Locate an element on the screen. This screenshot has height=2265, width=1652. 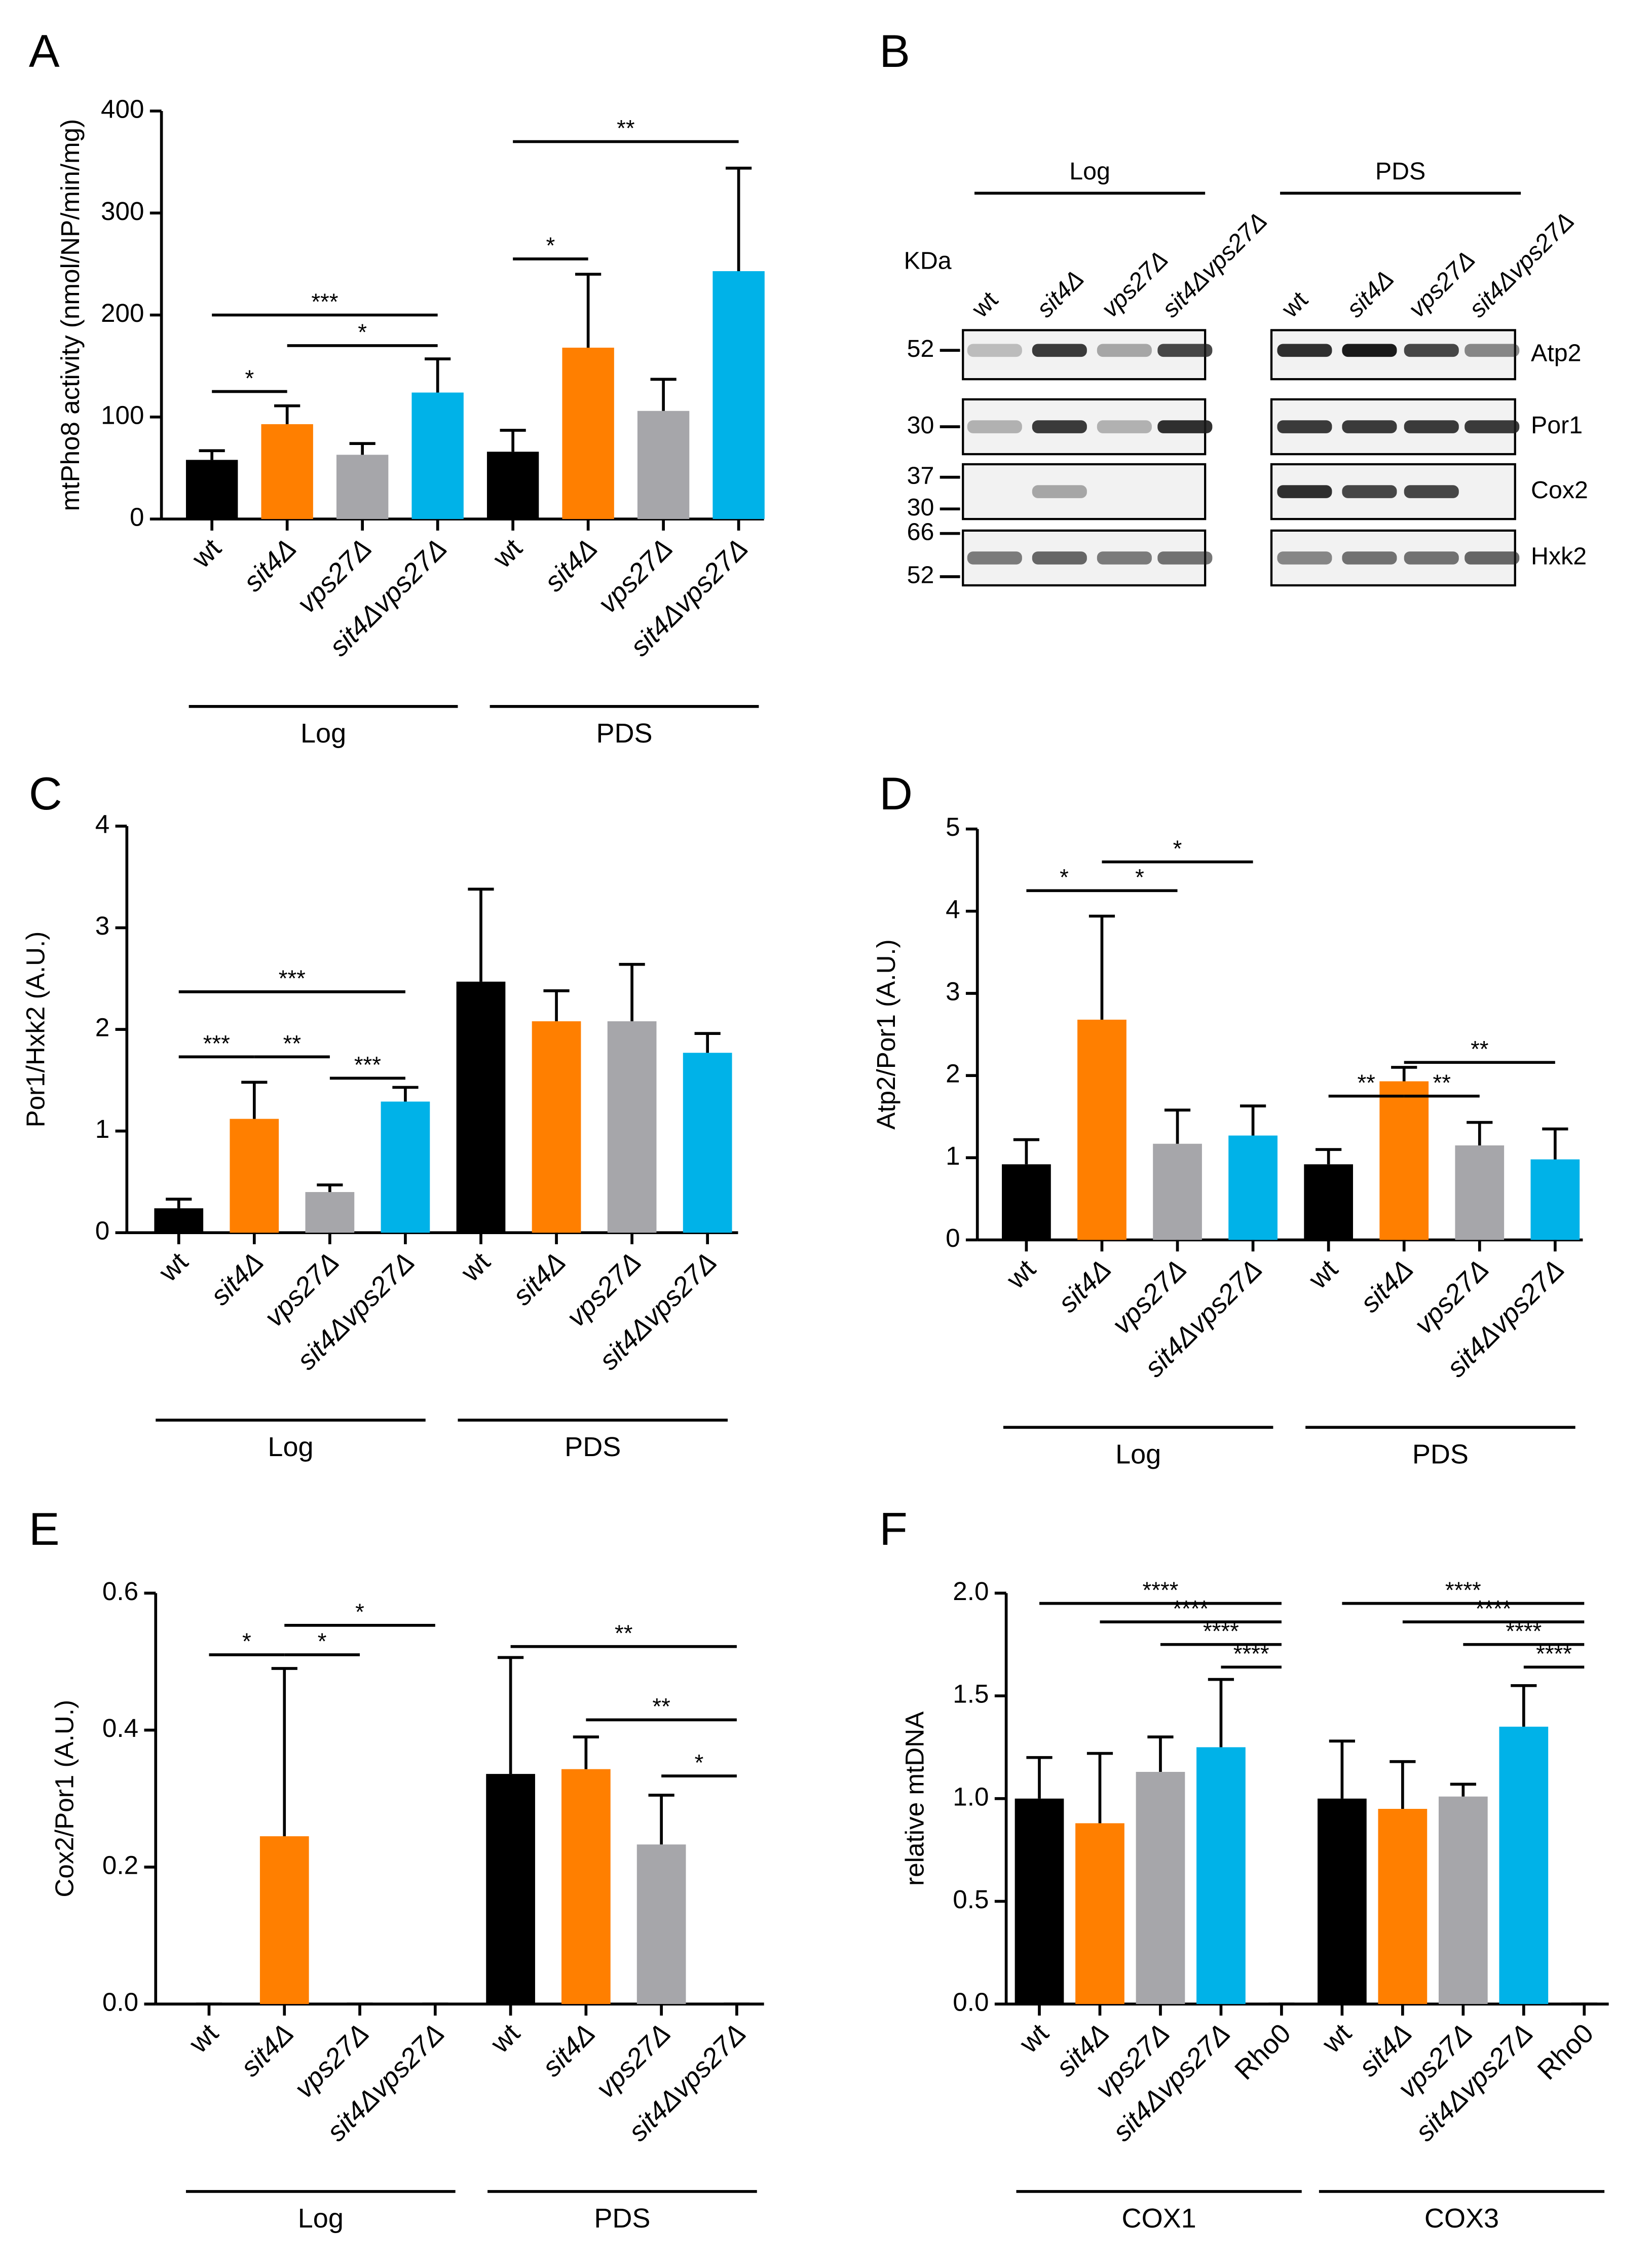
y-axis-label: Cox2/Por1 (A.U.) is located at coordinates (64, 1799).